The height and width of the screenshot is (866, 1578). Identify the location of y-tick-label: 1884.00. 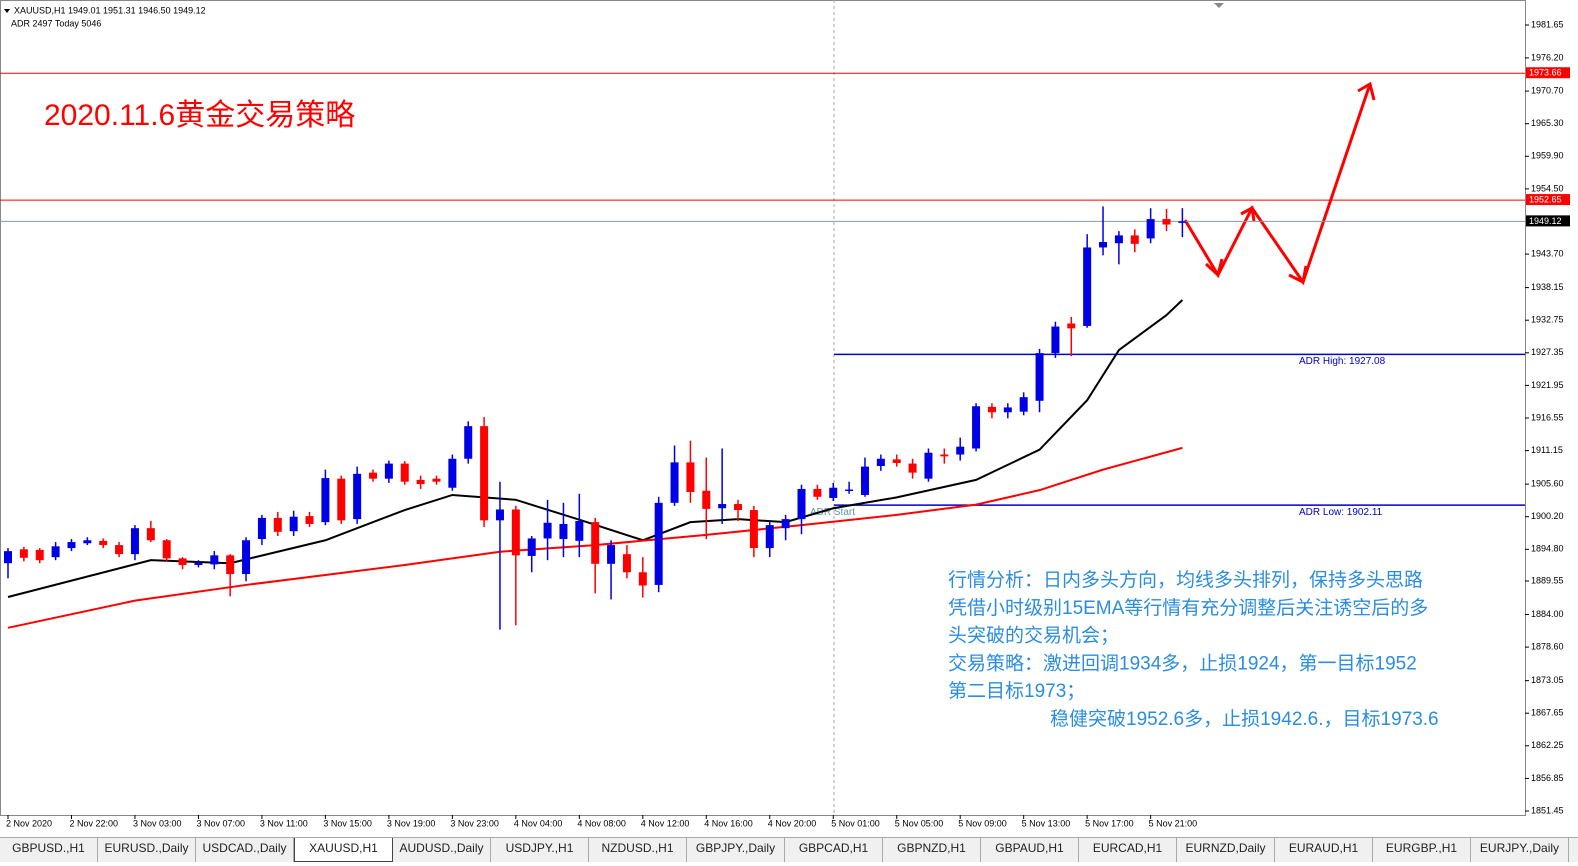
(1547, 614).